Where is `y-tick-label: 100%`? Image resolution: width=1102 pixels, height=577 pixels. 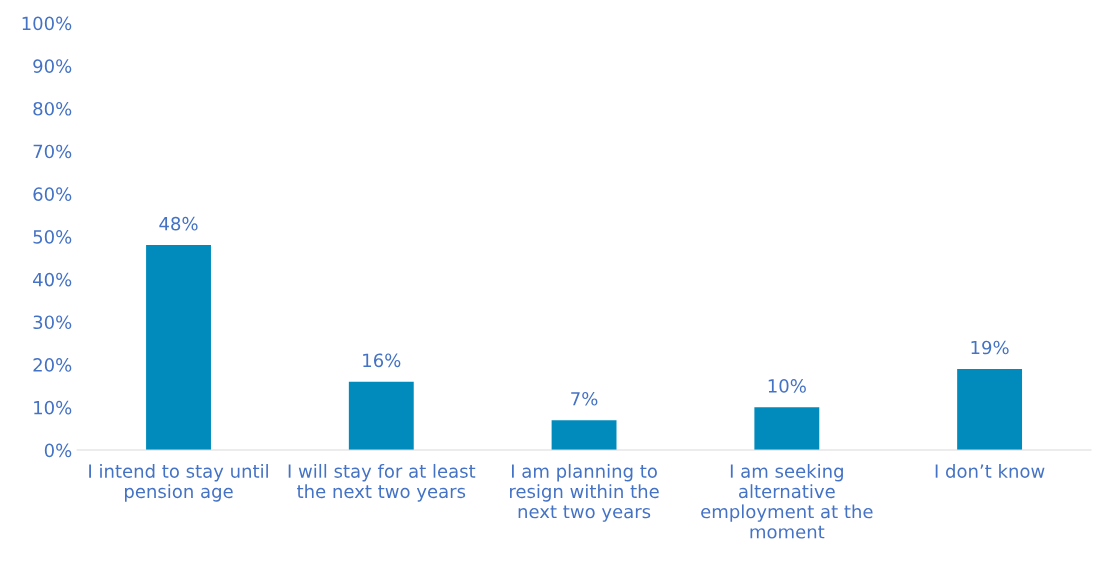
y-tick-label: 100% is located at coordinates (47, 23).